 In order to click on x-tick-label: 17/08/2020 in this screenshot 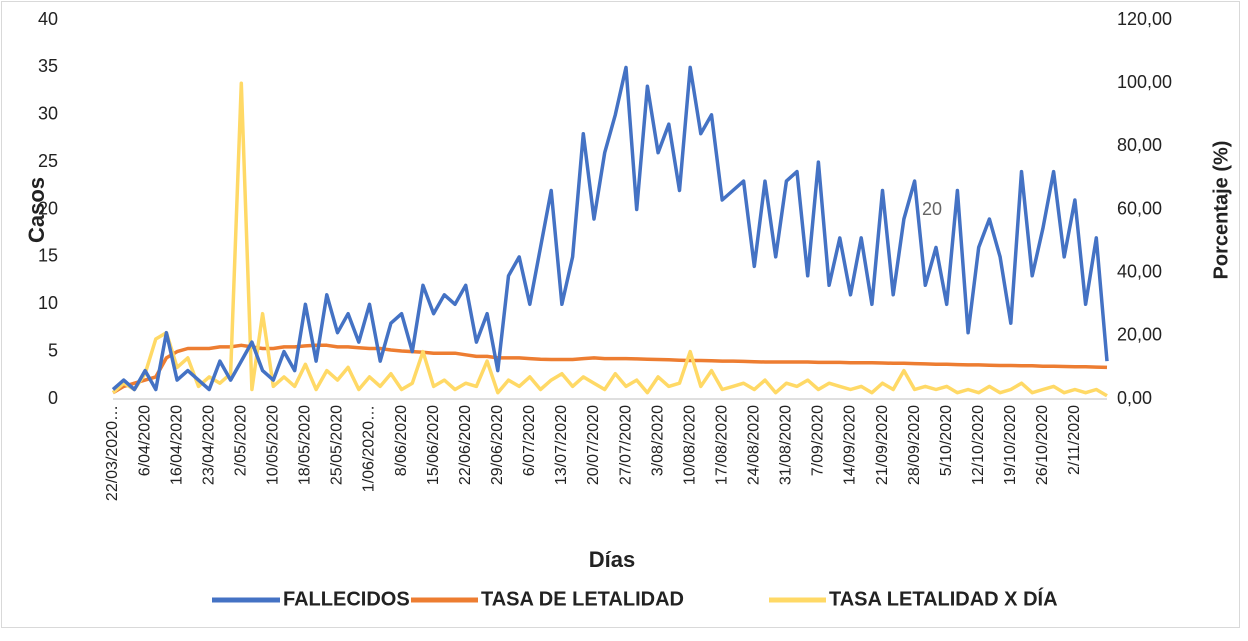, I will do `click(721, 445)`.